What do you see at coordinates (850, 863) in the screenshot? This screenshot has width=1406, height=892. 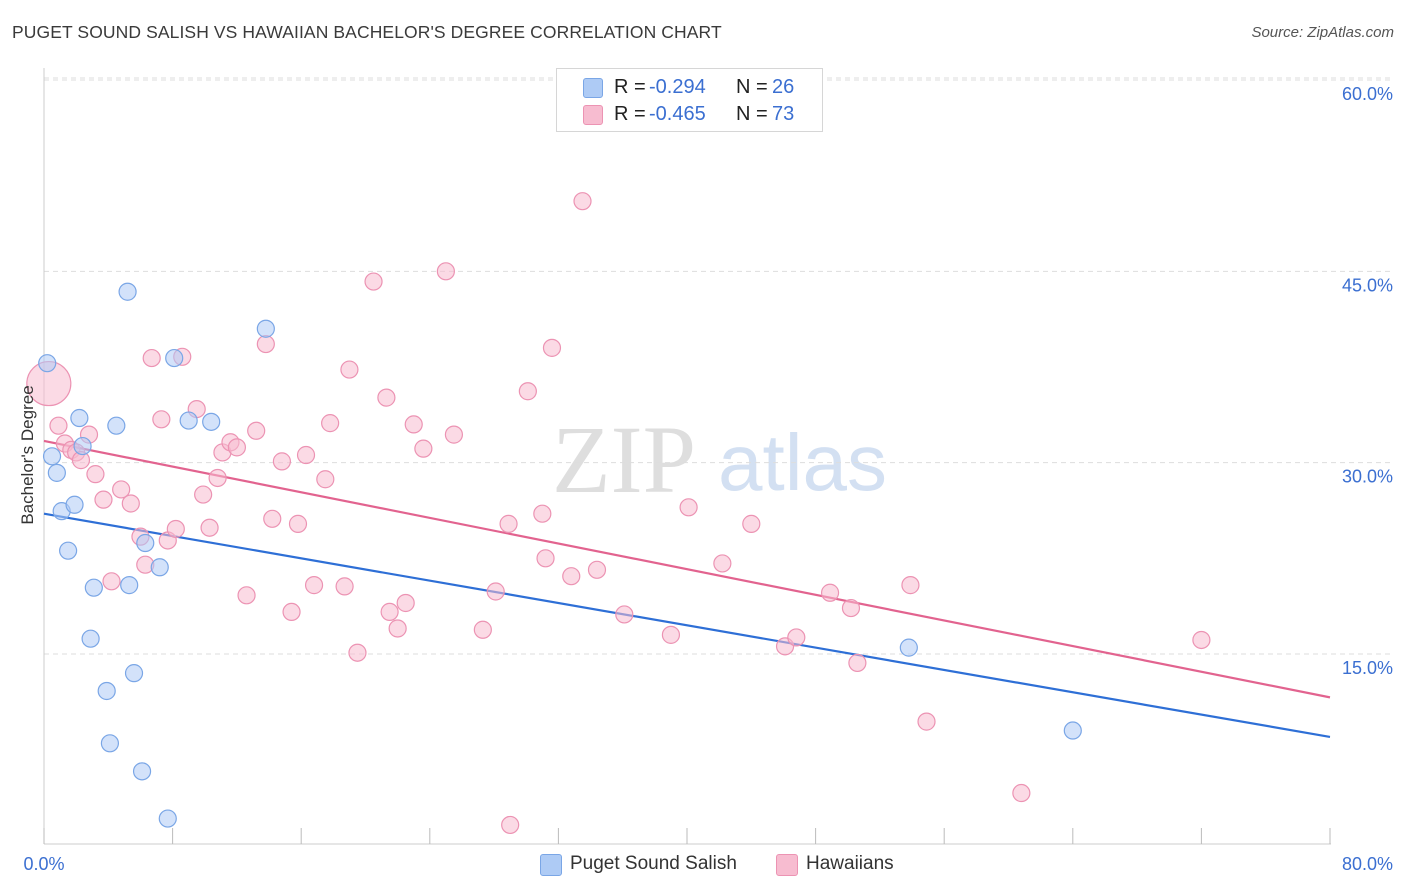 I see `legend-label: Hawaiians` at bounding box center [850, 863].